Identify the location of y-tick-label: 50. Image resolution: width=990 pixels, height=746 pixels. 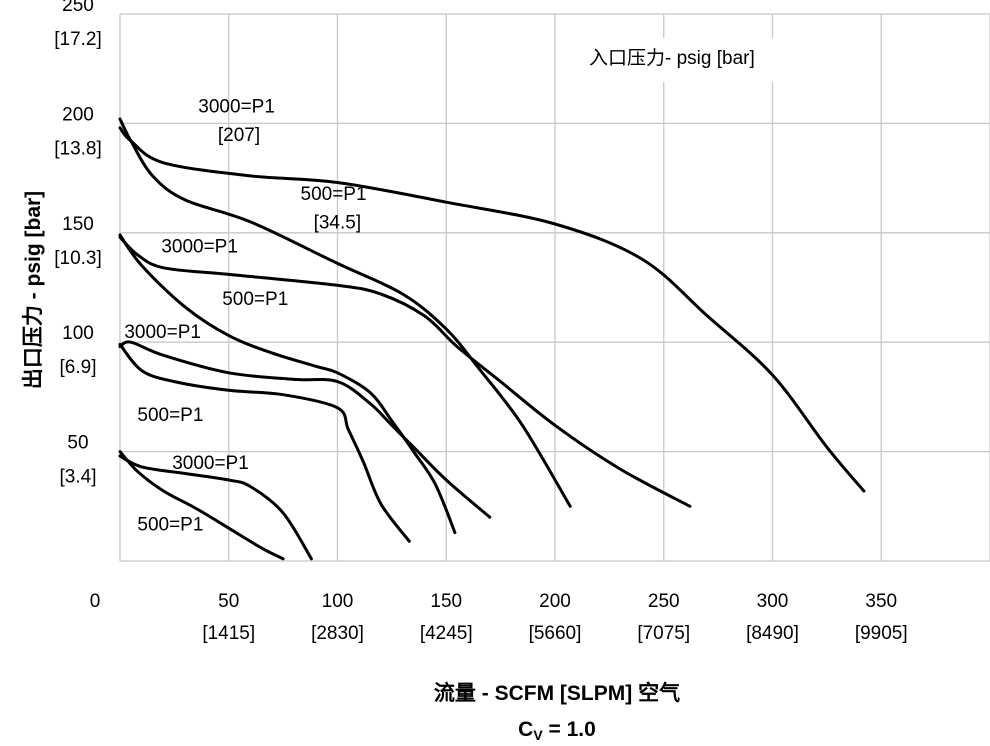
(77, 443).